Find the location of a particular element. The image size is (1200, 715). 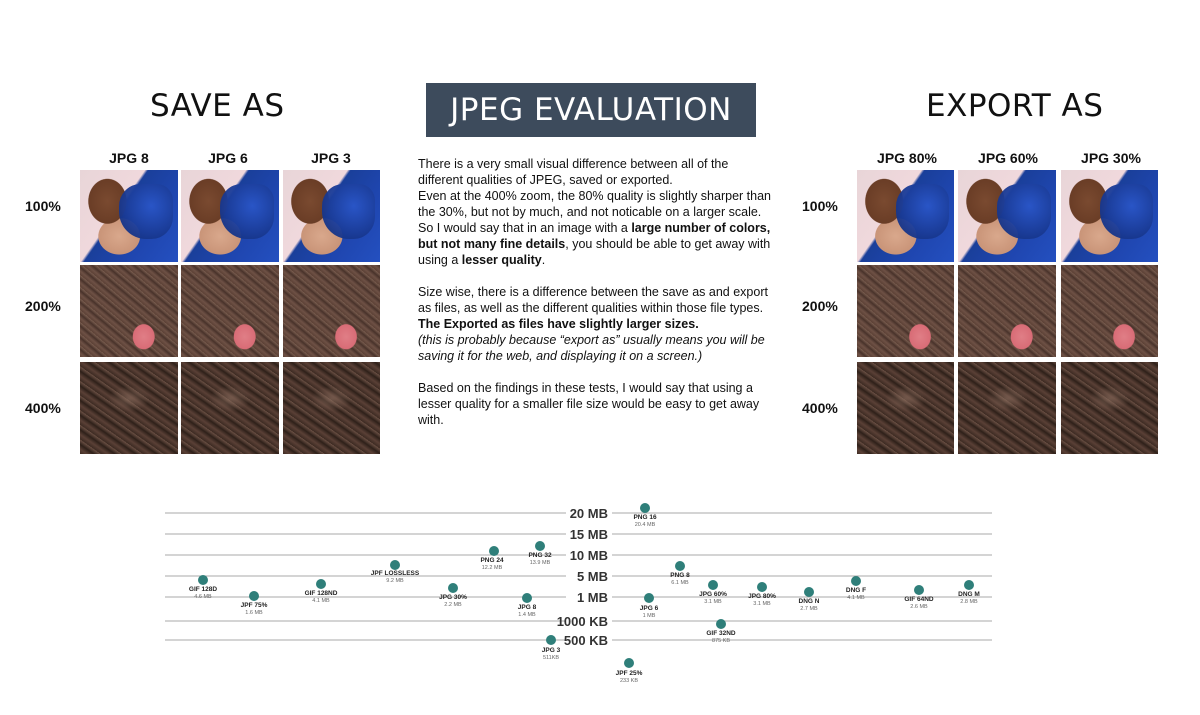

data-point-label: JPF 75% is located at coordinates (254, 605).